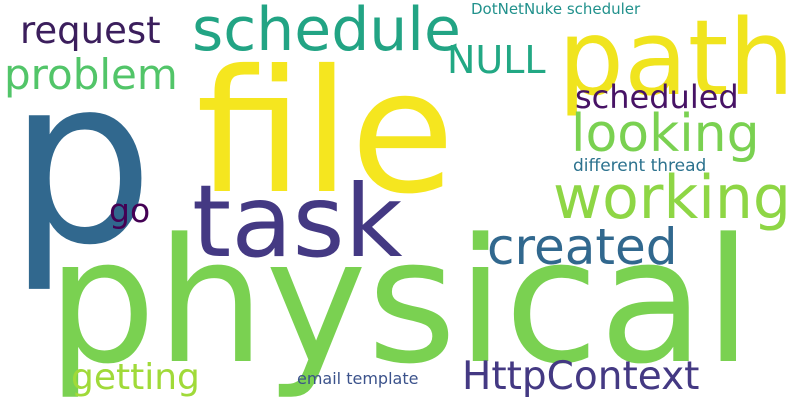 This screenshot has height=400, width=800. Describe the element at coordinates (496, 60) in the screenshot. I see `word-null: NULL` at that location.